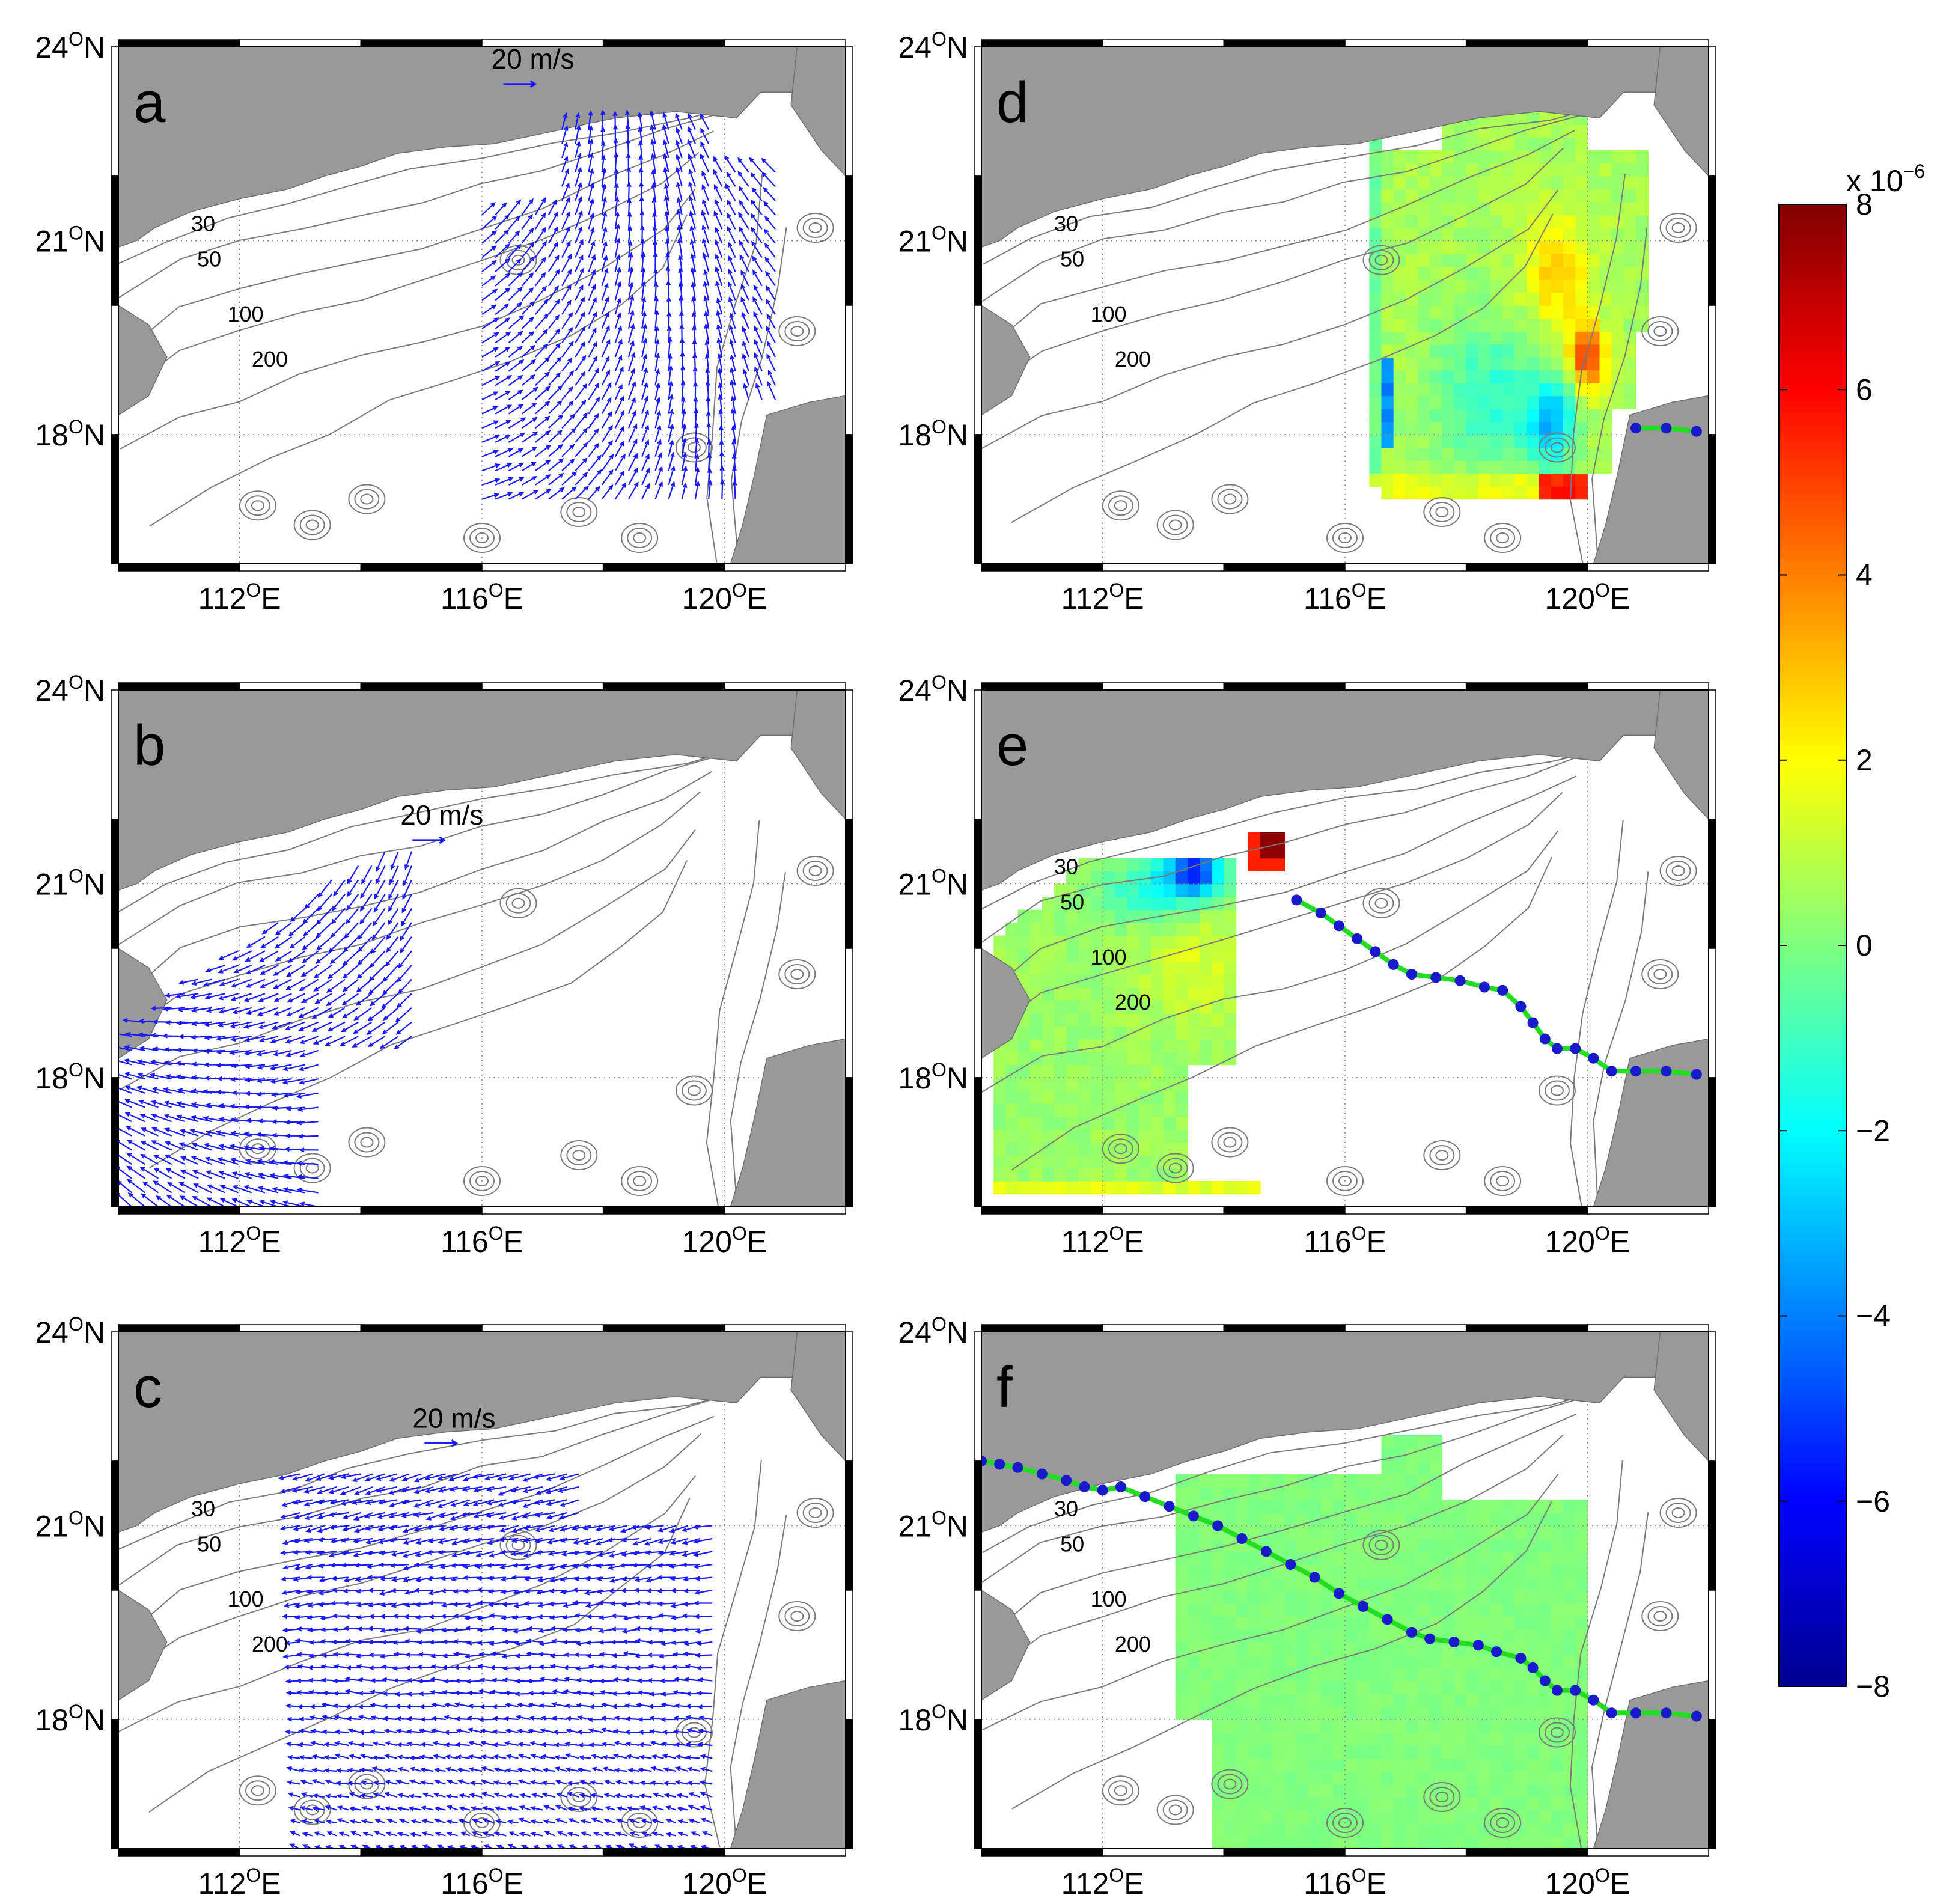  Describe the element at coordinates (1681, 755) in the screenshot. I see `taiwan` at that location.